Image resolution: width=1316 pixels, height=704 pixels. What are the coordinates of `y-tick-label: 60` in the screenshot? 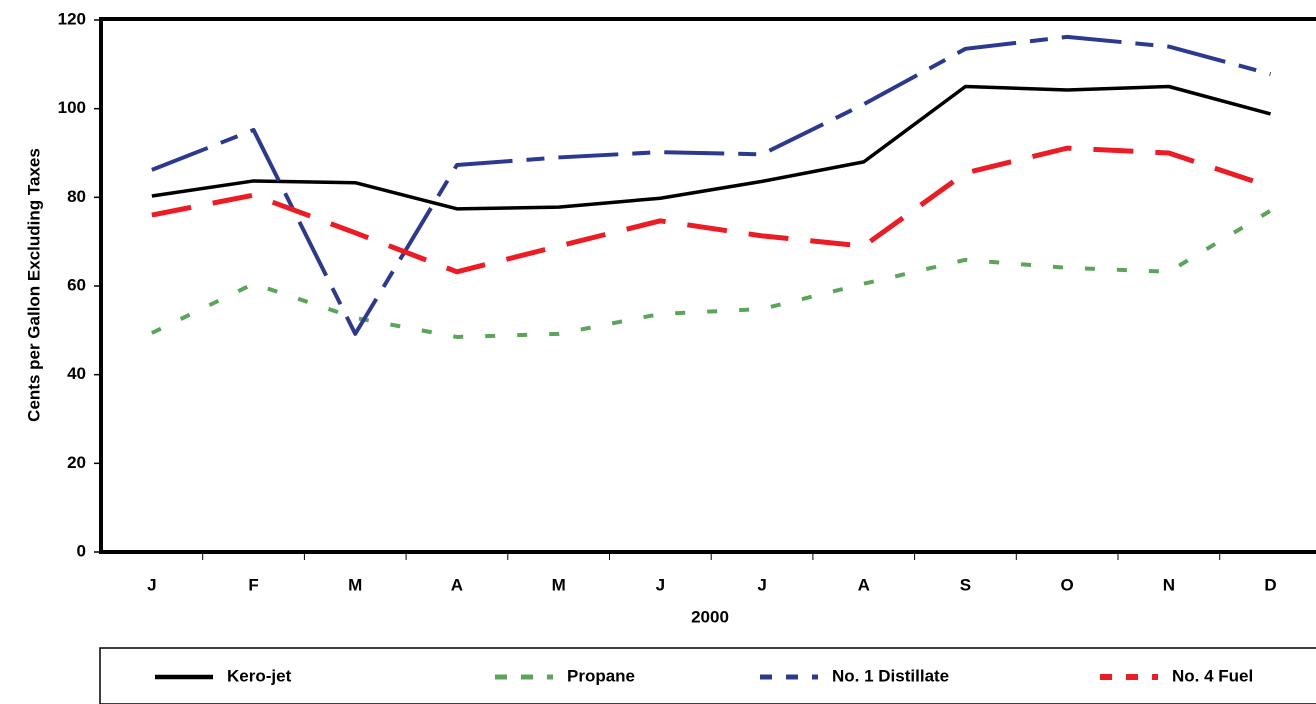 It's located at (76, 284).